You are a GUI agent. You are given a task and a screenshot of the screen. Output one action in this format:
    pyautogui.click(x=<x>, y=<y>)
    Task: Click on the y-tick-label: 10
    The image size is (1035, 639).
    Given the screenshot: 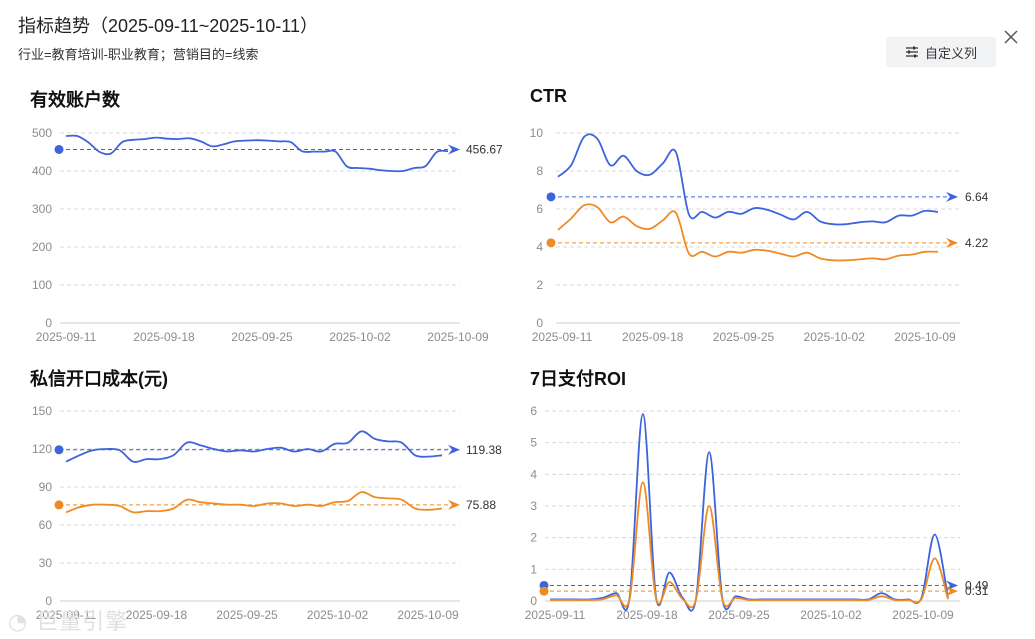 What is the action you would take?
    pyautogui.click(x=537, y=133)
    